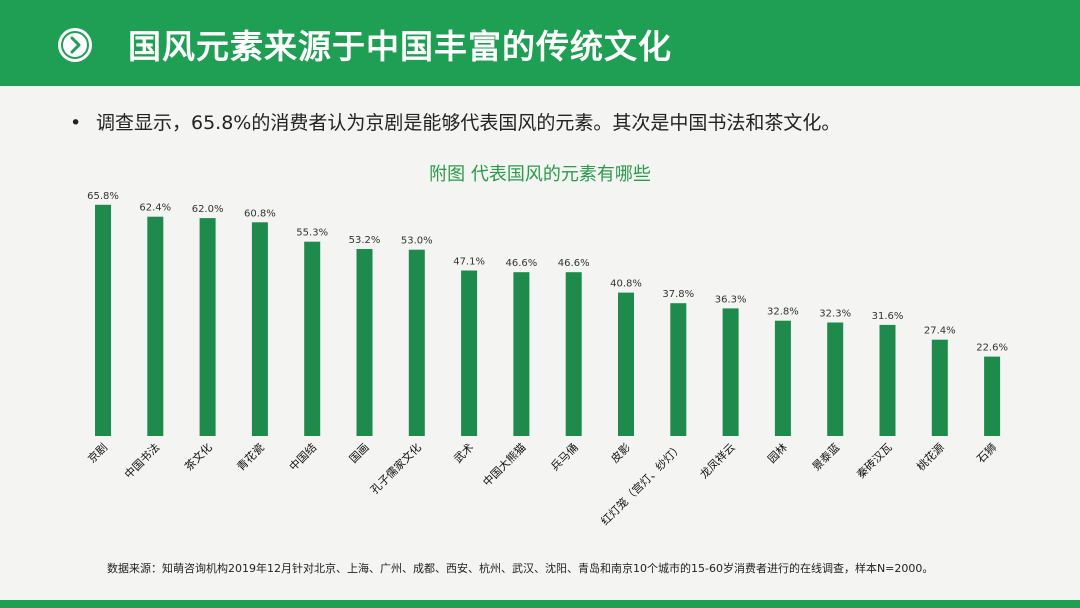  What do you see at coordinates (992, 348) in the screenshot?
I see `value-label-17: 22.6%` at bounding box center [992, 348].